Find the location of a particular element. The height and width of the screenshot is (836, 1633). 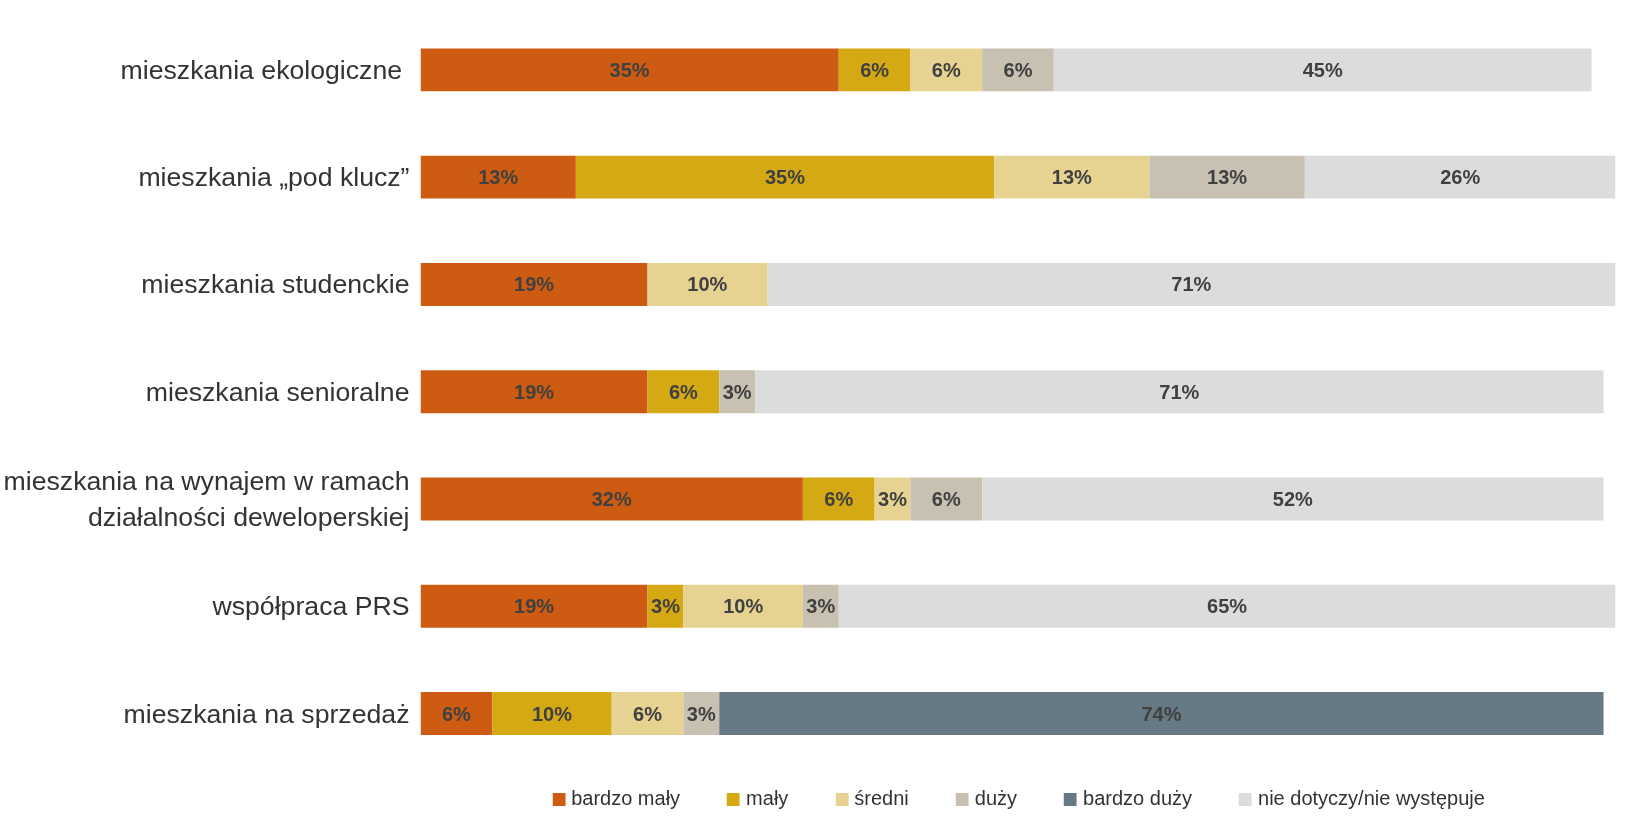

data-label: 26% is located at coordinates (1460, 177).